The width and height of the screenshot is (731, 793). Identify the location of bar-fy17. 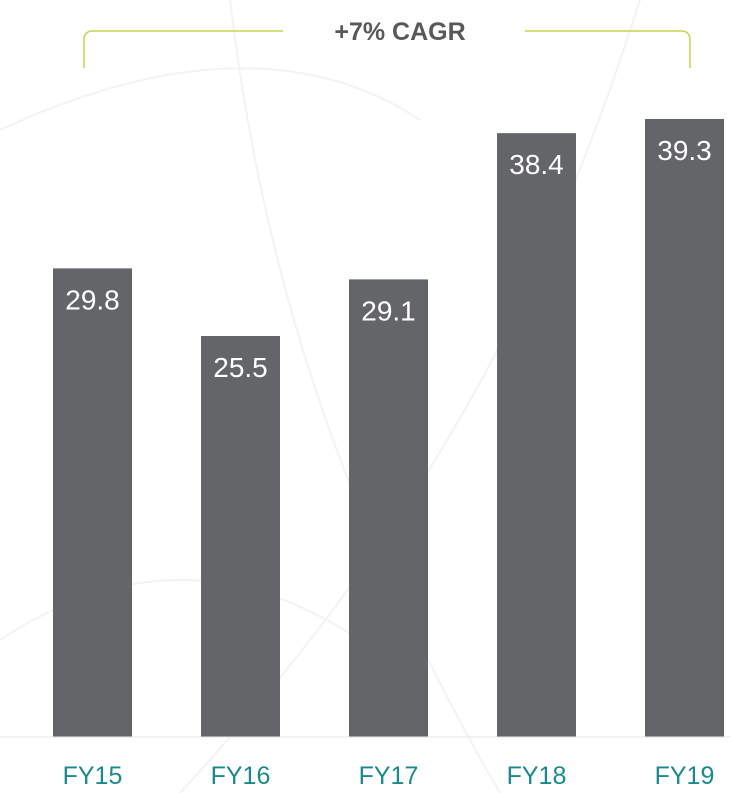
(388, 508).